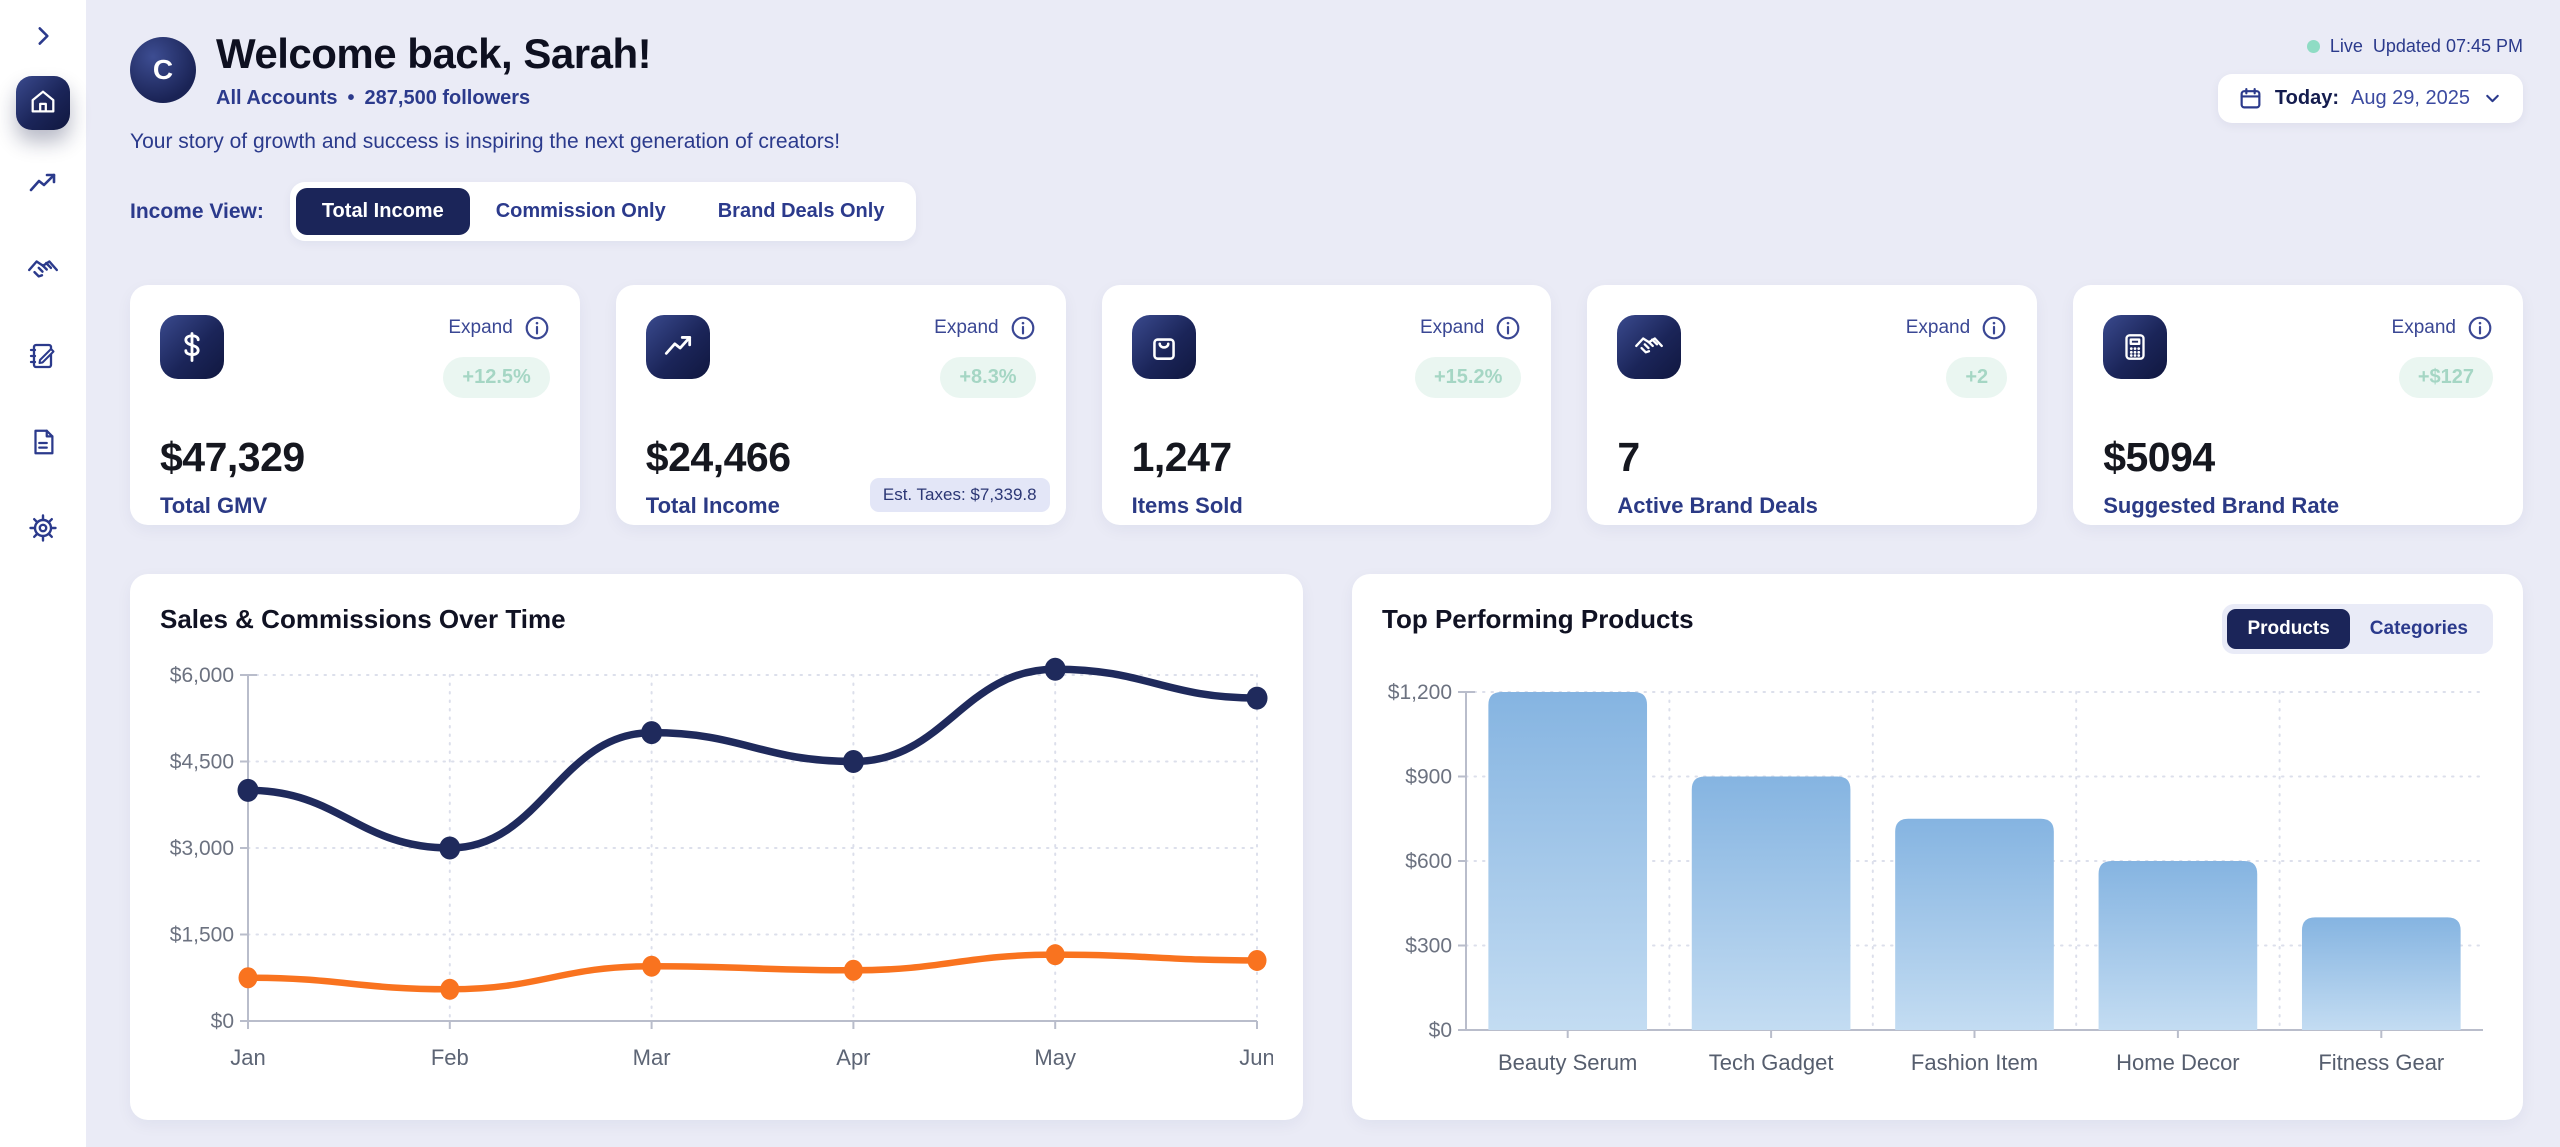  I want to click on gear-icon, so click(43, 529).